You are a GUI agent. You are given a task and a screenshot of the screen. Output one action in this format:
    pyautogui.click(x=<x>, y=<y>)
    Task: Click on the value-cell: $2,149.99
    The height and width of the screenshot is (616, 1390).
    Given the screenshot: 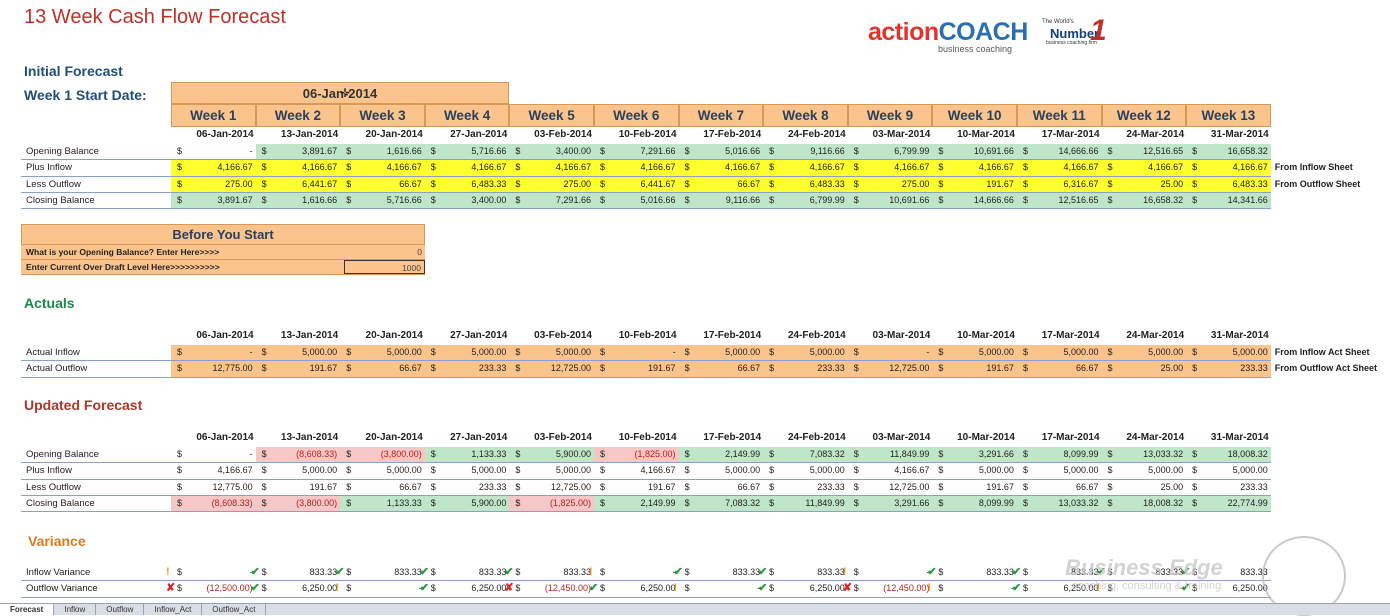 What is the action you would take?
    pyautogui.click(x=721, y=455)
    